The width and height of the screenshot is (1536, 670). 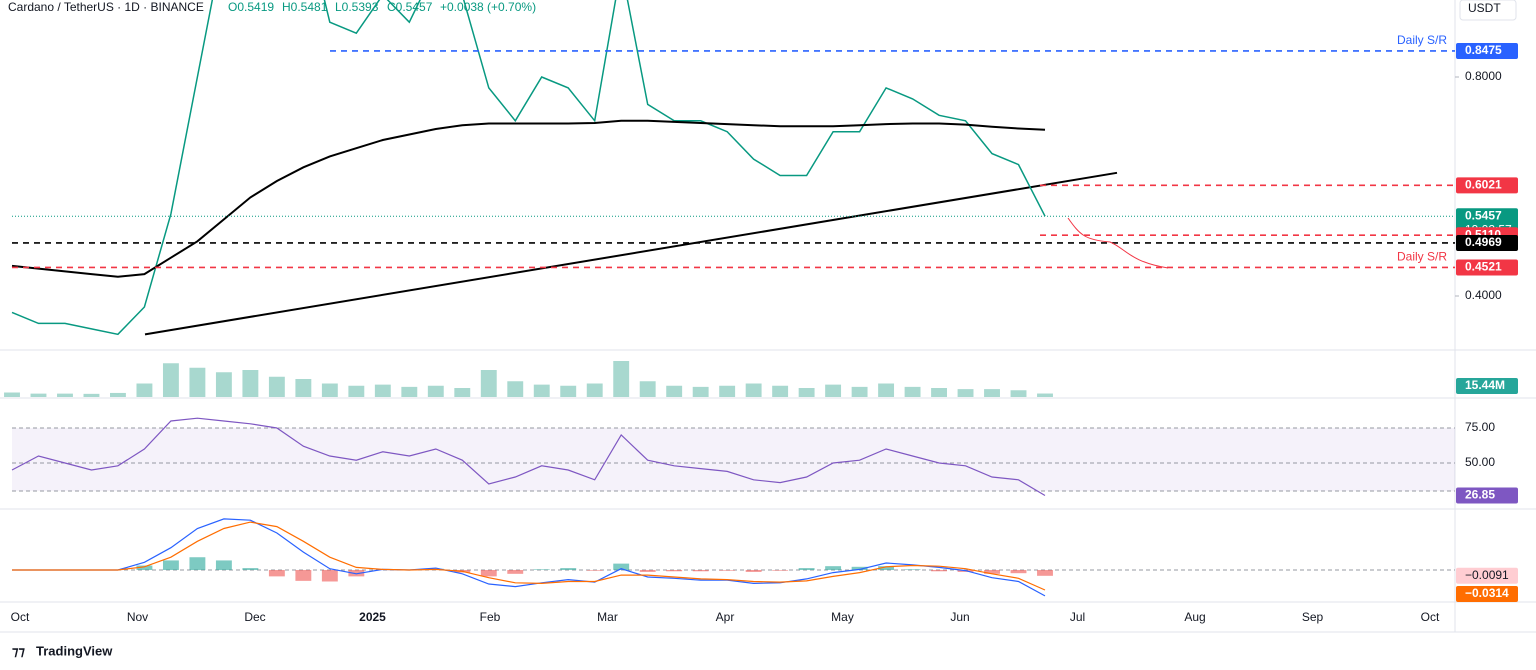 What do you see at coordinates (106, 7) in the screenshot?
I see `symbol: Cardano / TetherUS · 1D · BINANCE` at bounding box center [106, 7].